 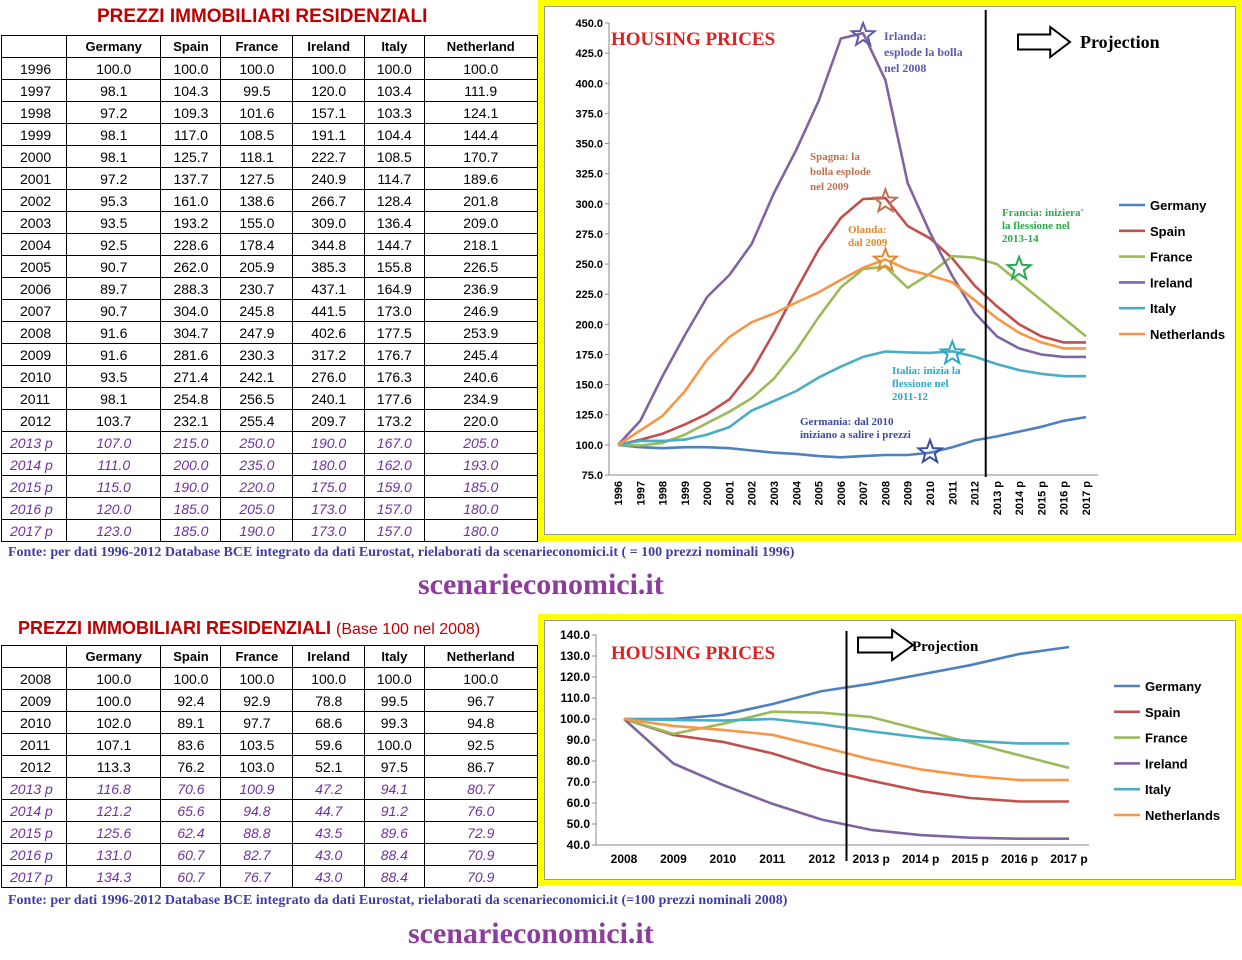 What do you see at coordinates (113, 766) in the screenshot?
I see `table-cell: 113.3` at bounding box center [113, 766].